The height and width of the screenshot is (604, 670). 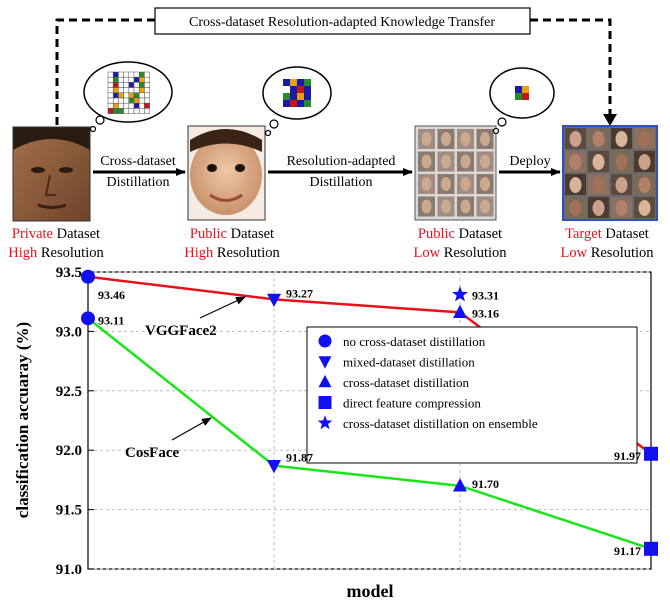 What do you see at coordinates (51, 174) in the screenshot?
I see `private-face-image` at bounding box center [51, 174].